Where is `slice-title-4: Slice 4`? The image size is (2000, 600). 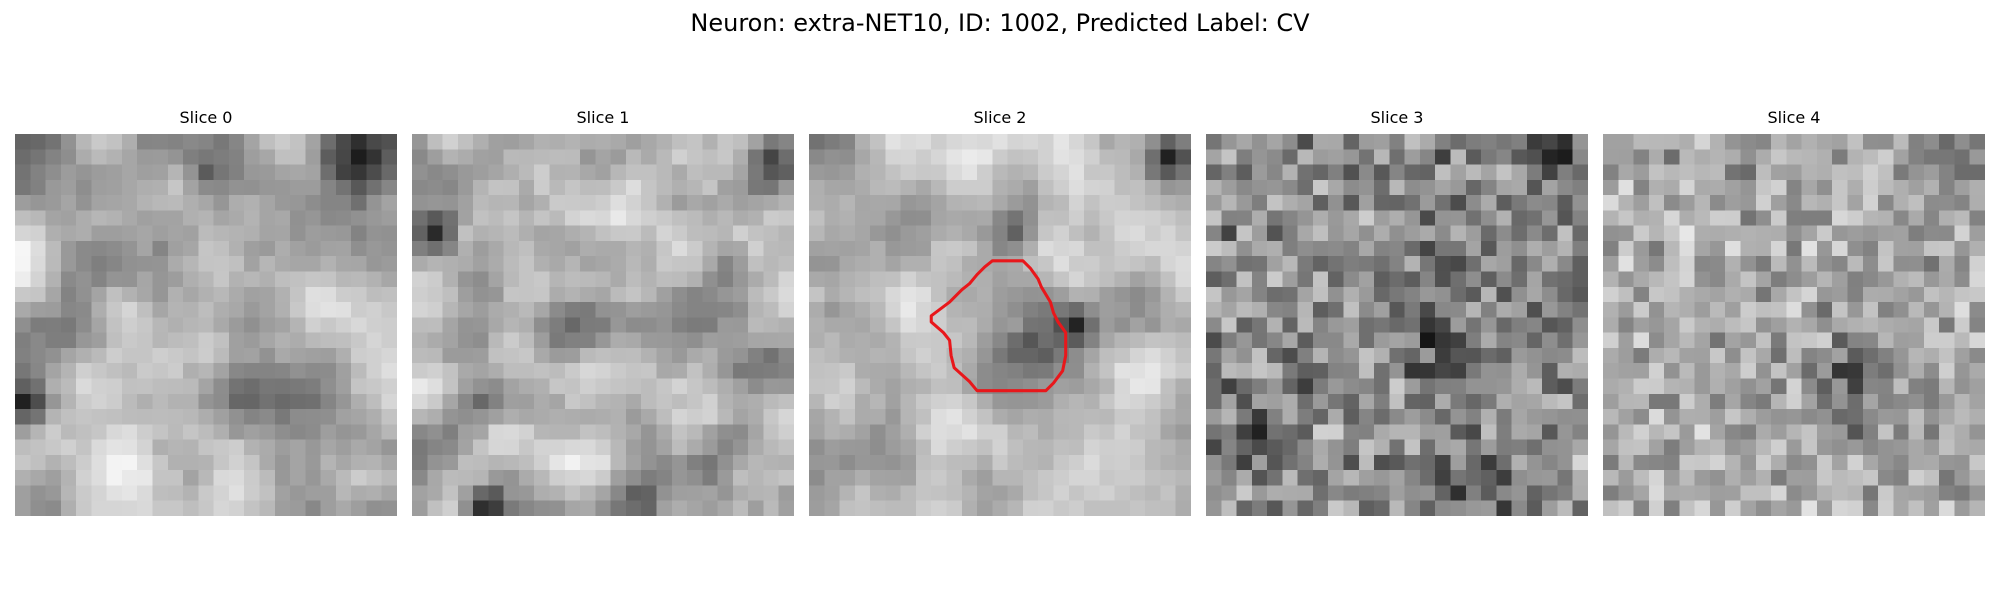 slice-title-4: Slice 4 is located at coordinates (1794, 117).